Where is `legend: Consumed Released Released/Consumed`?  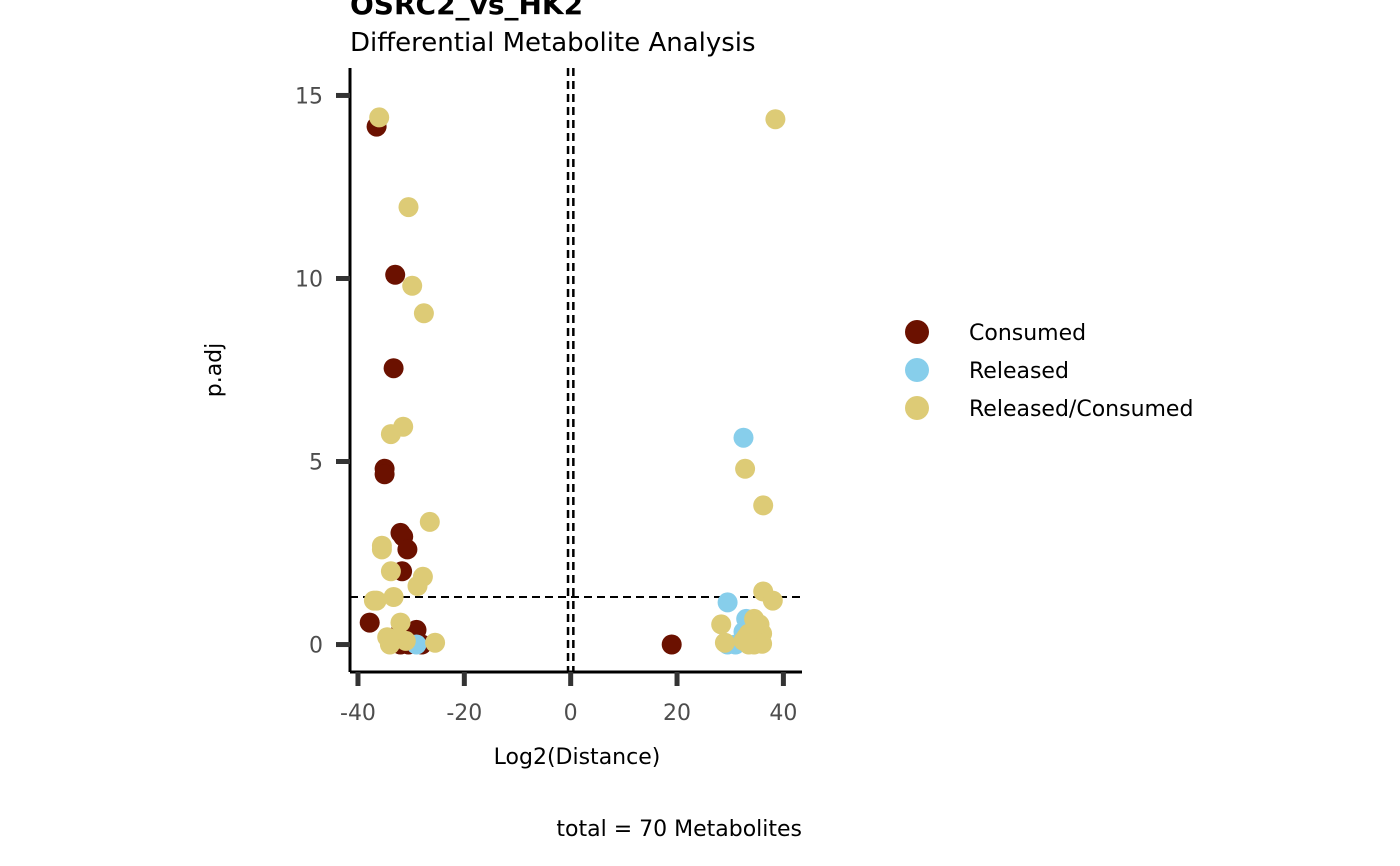 legend: Consumed Released Released/Consumed is located at coordinates (1049, 371).